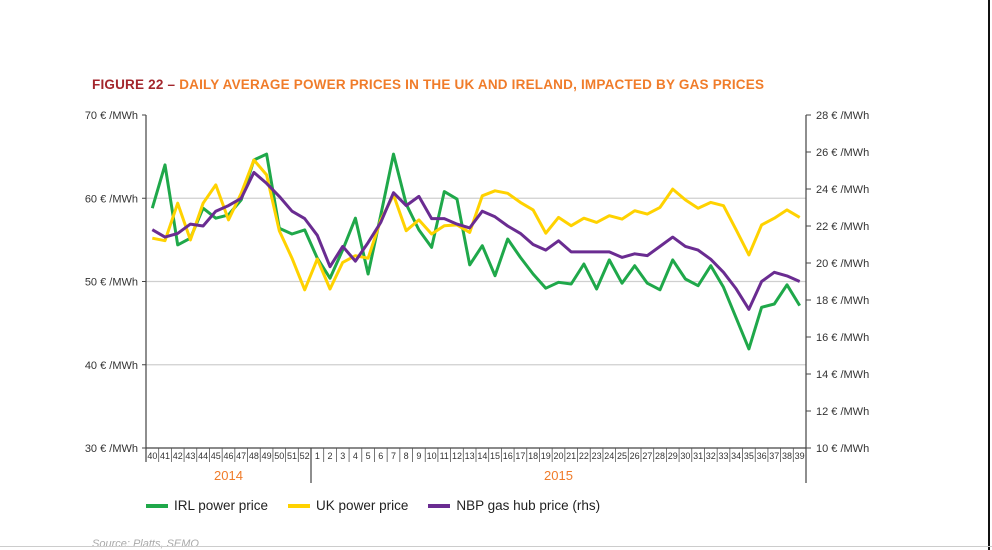  I want to click on x-tick-label: 48, so click(254, 456).